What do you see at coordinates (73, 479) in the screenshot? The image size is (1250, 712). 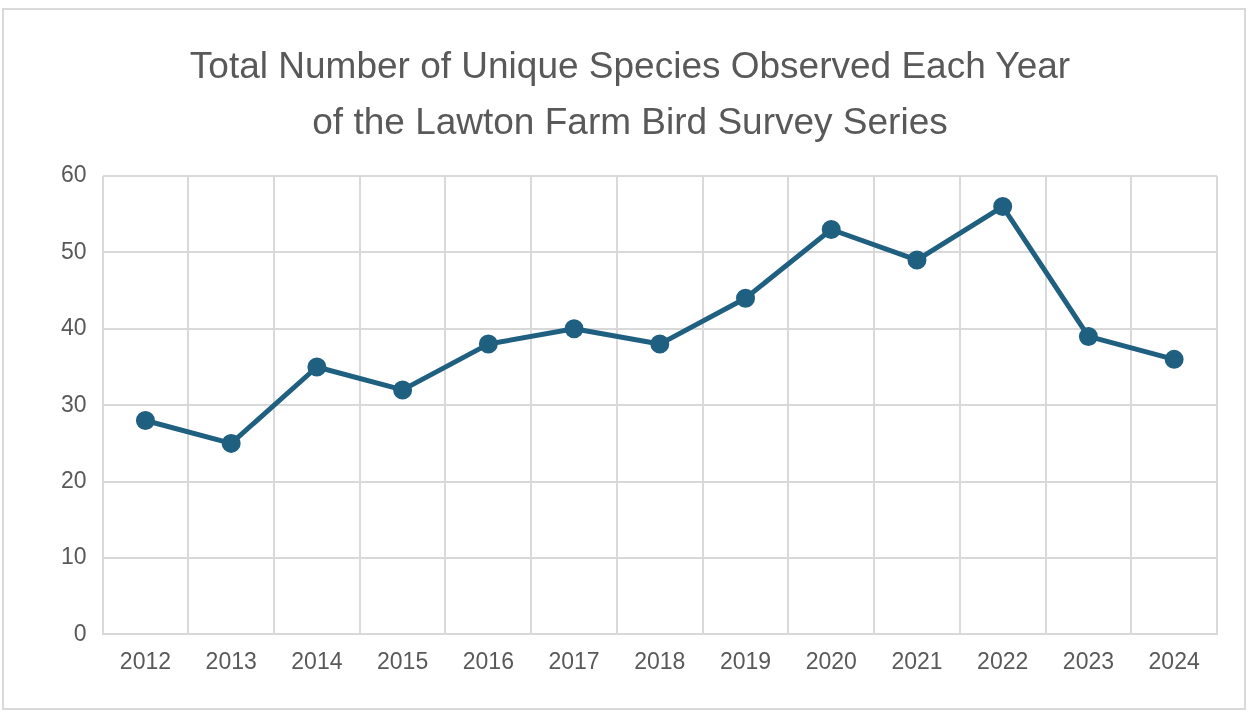 I see `y-tick-label: 20` at bounding box center [73, 479].